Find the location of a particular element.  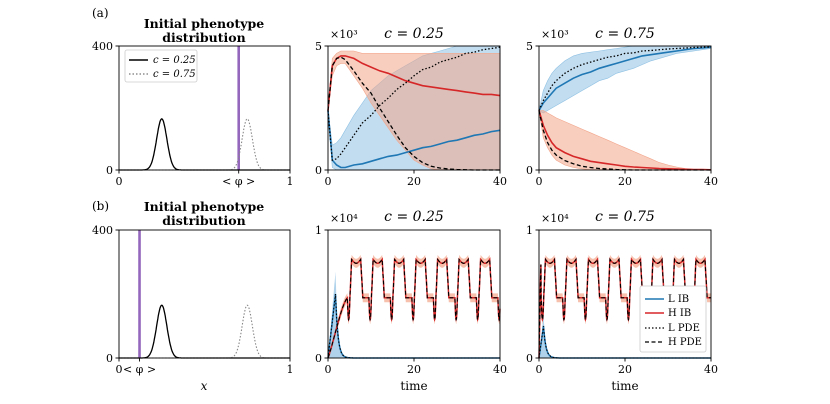

panel-a3-title: c = 0.75 is located at coordinates (625, 34).